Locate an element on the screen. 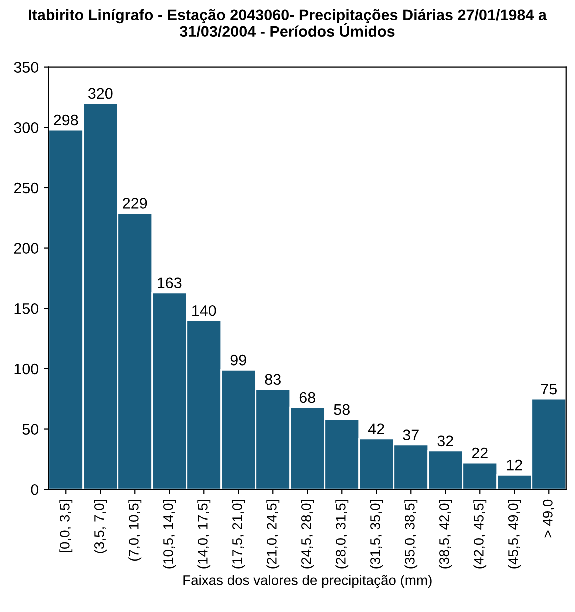 The image size is (575, 612). x-tick-label: (24,5, 28,0] is located at coordinates (307, 534).